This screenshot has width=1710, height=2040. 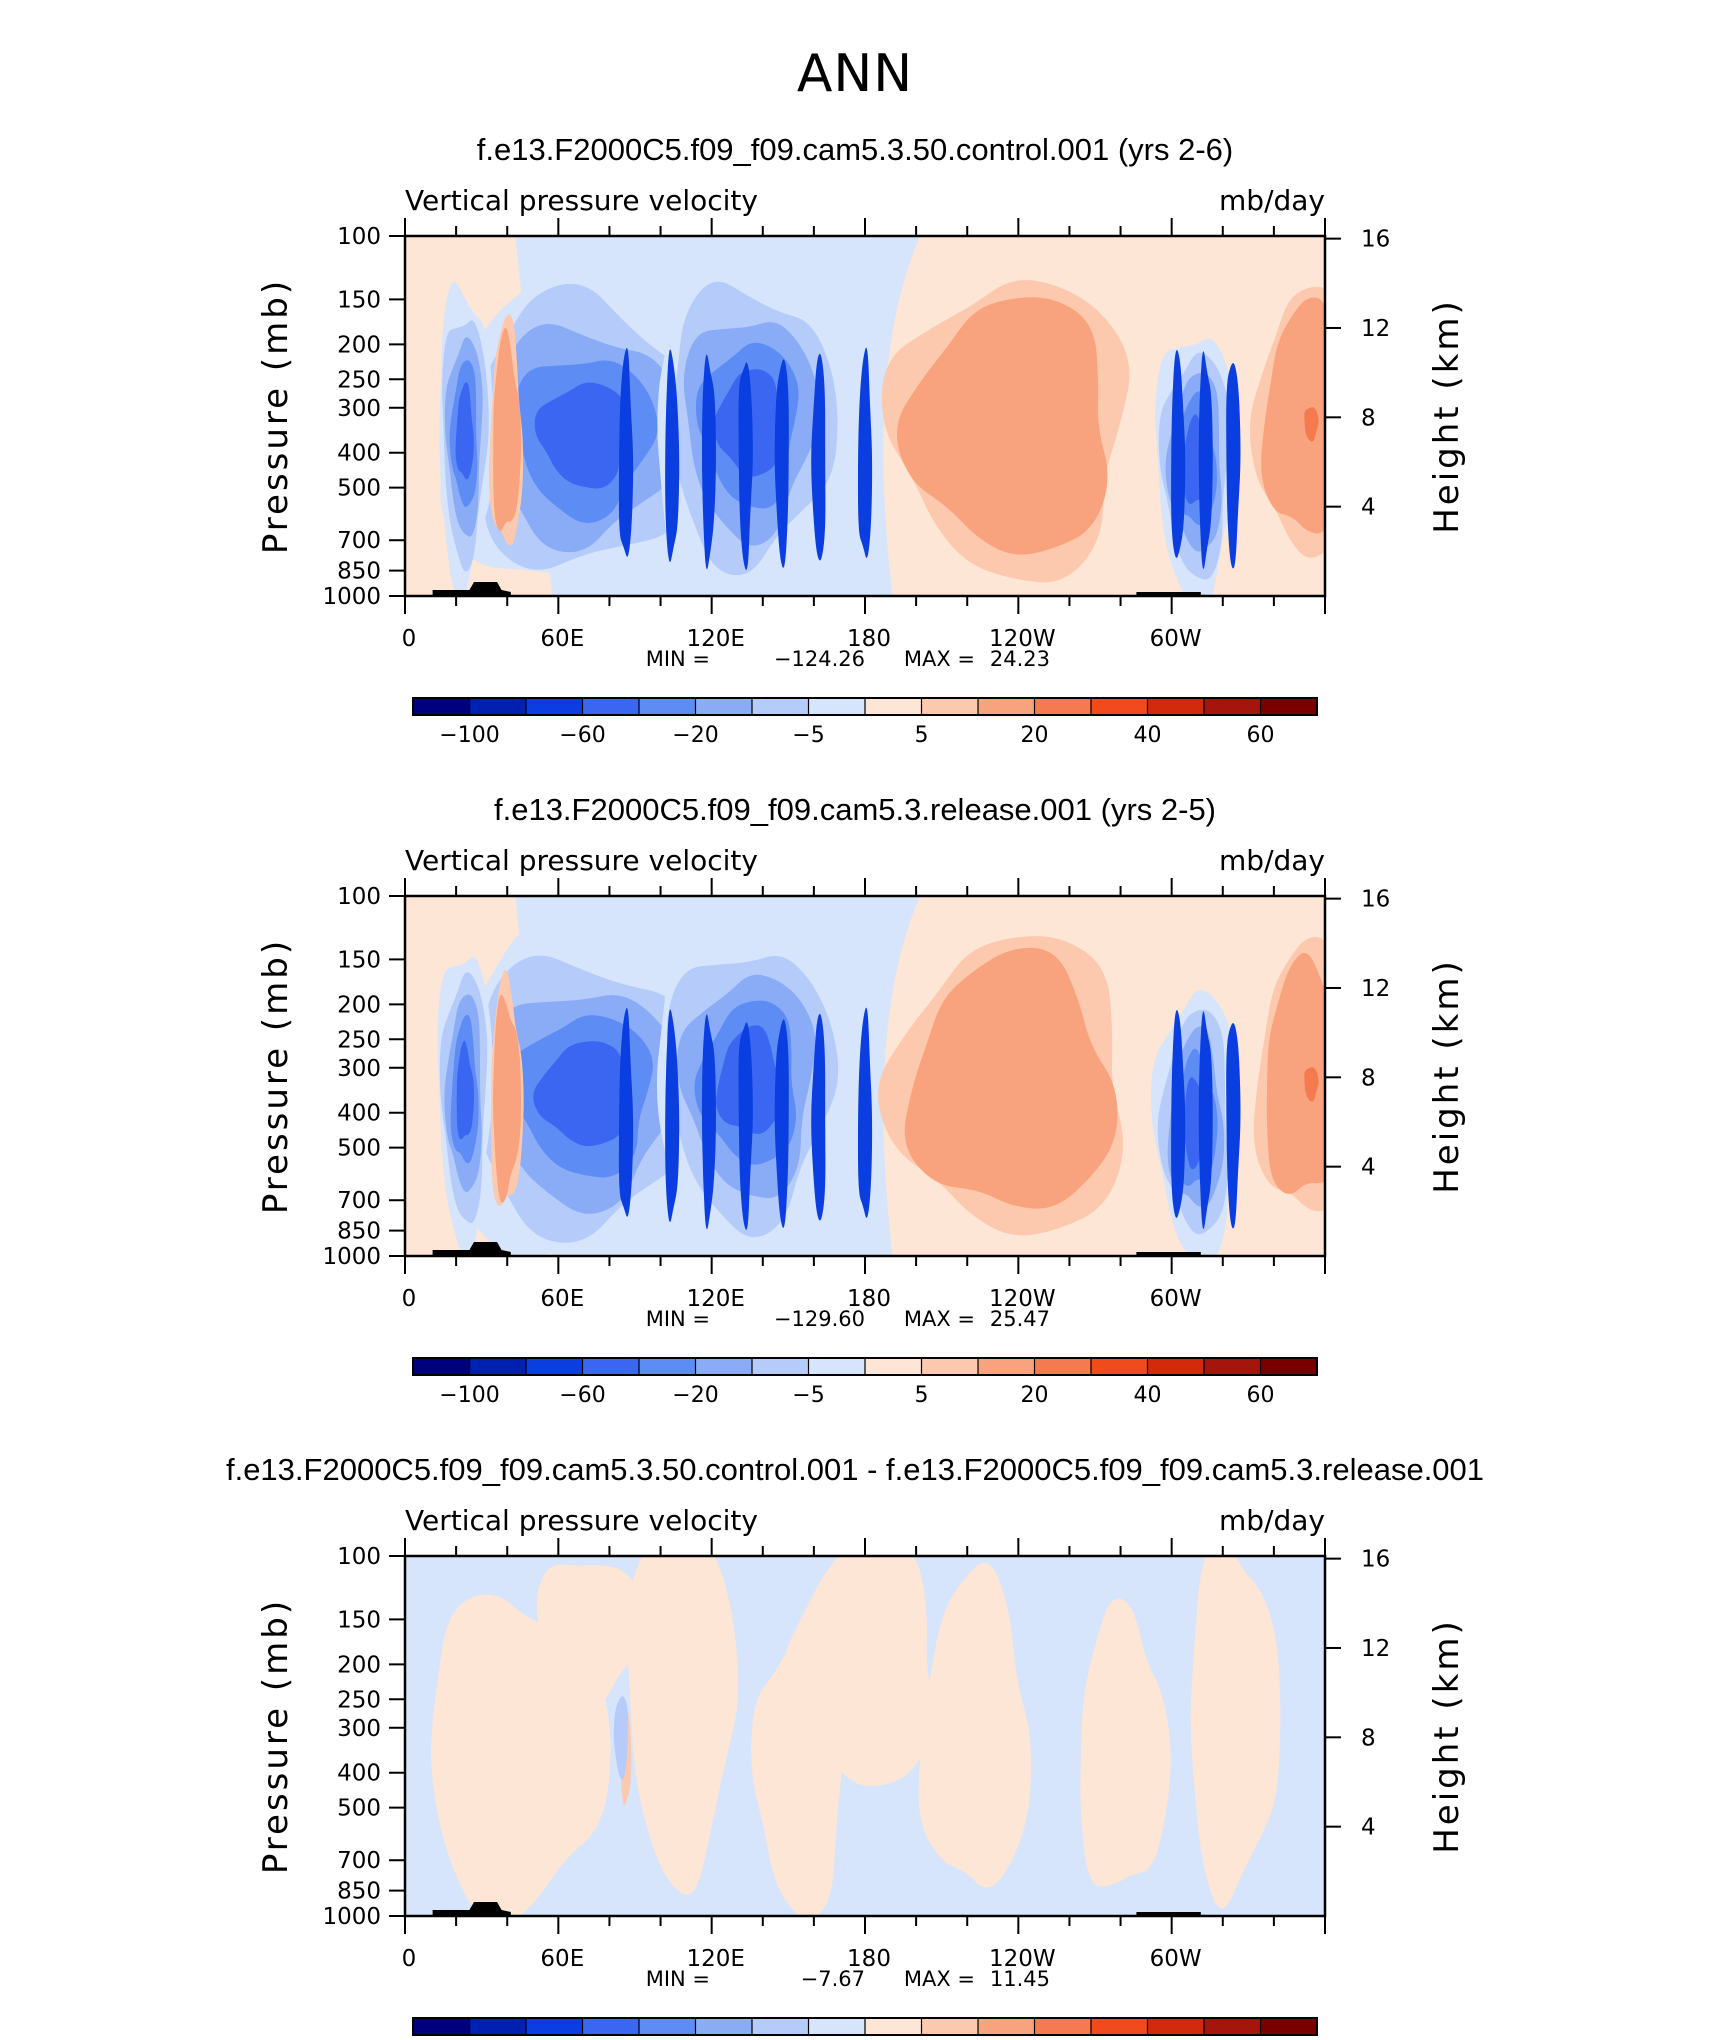 I want to click on x-tick-label: 180, so click(x=869, y=1299).